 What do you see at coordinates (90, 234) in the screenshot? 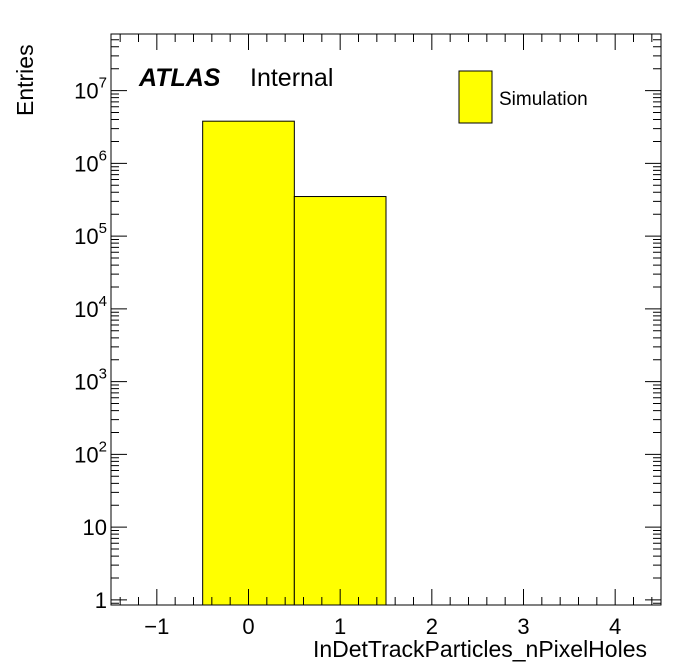
I see `y-tick-label: 10⁵` at bounding box center [90, 234].